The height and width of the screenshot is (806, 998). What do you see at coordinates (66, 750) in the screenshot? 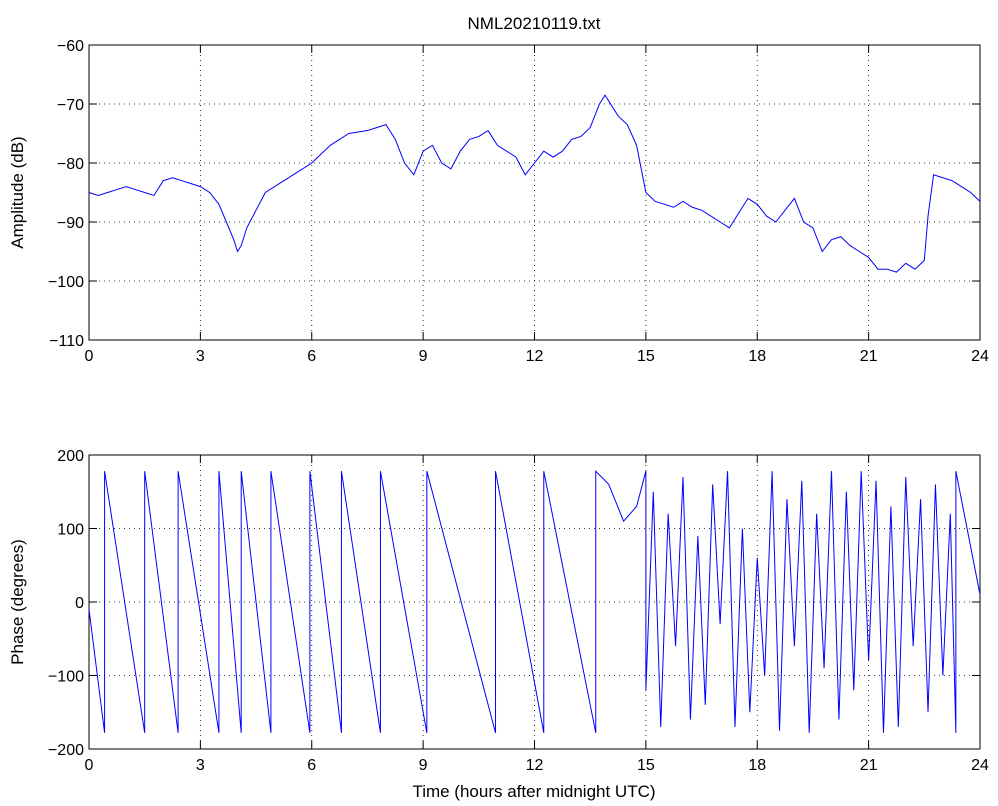
I see `phase-y-tick-label: −200` at bounding box center [66, 750].